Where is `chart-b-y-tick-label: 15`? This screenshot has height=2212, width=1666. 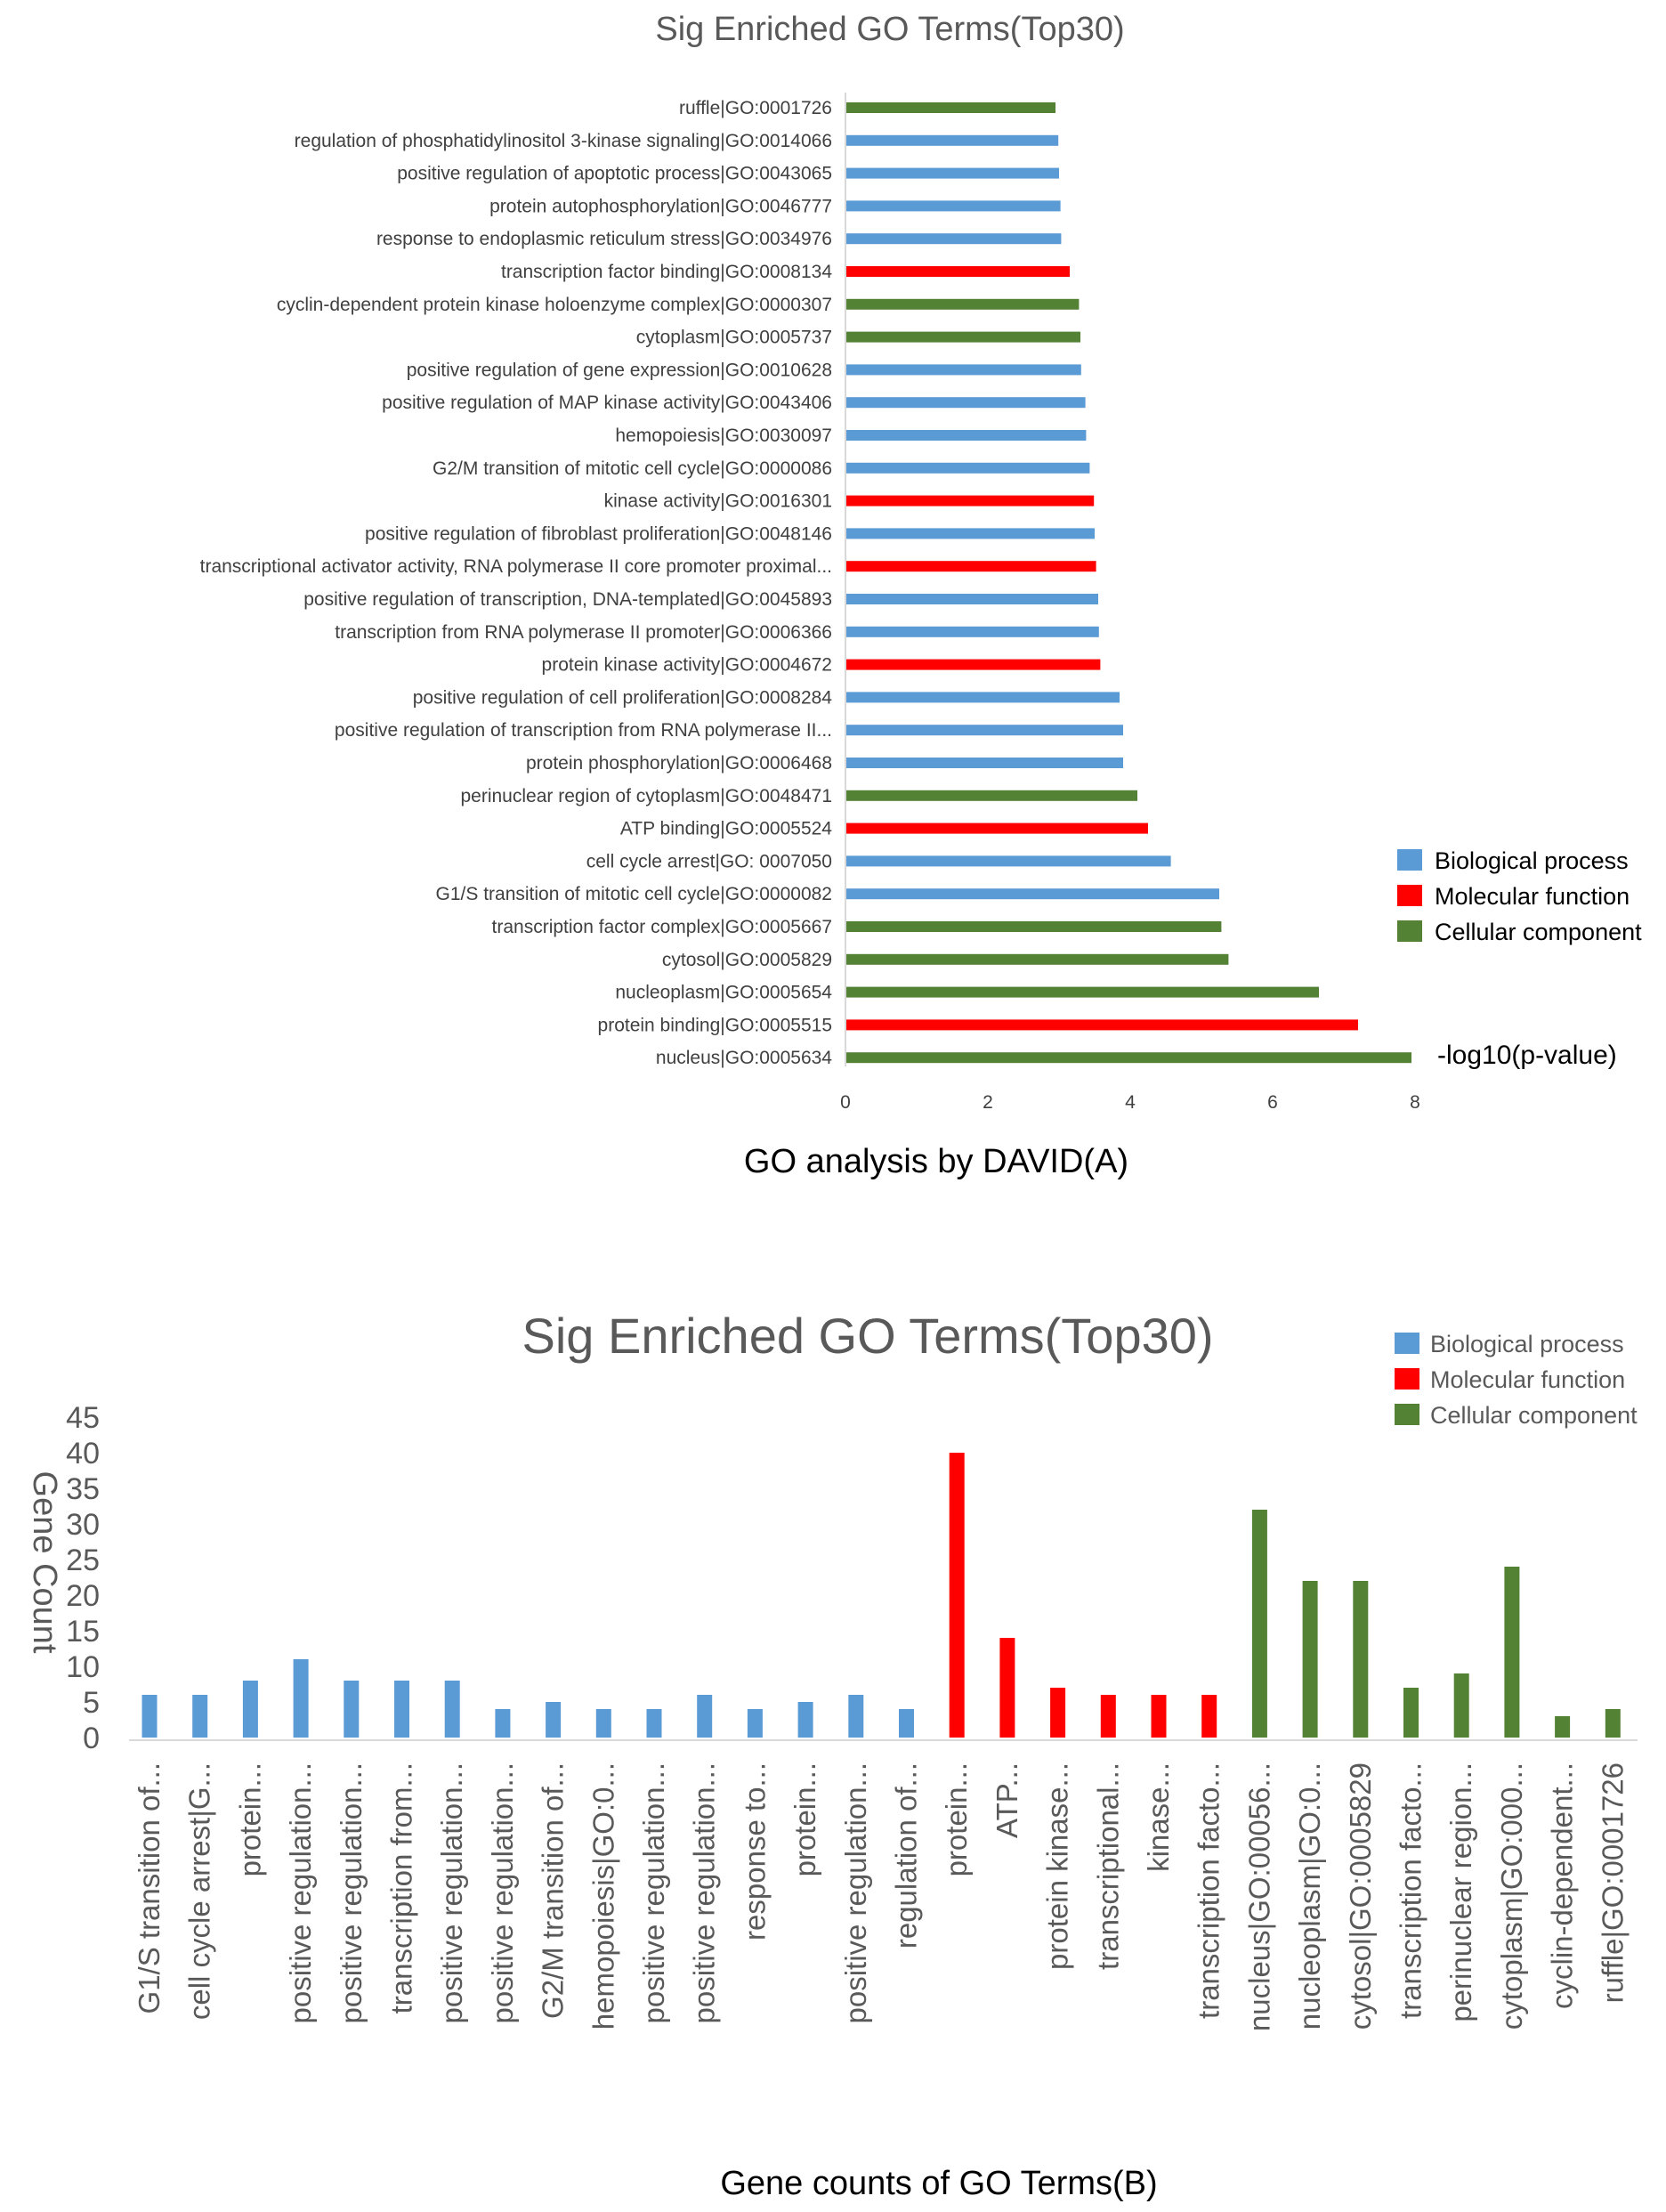
chart-b-y-tick-label: 15 is located at coordinates (83, 1632).